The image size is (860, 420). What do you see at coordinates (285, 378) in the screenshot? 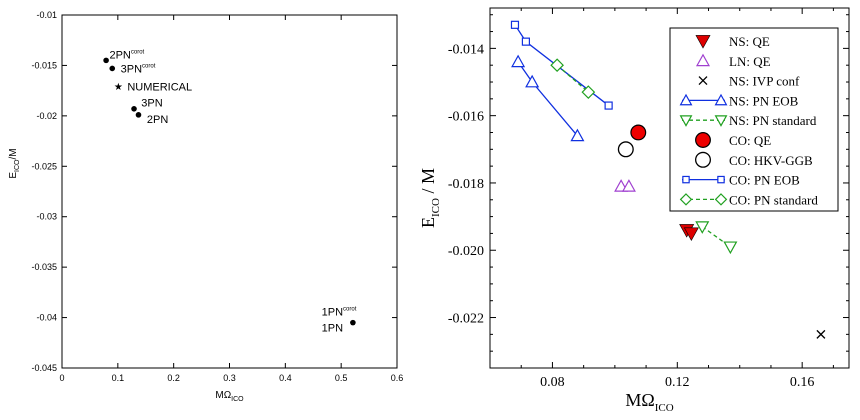
I see `x-tick-label: 0.4` at bounding box center [285, 378].